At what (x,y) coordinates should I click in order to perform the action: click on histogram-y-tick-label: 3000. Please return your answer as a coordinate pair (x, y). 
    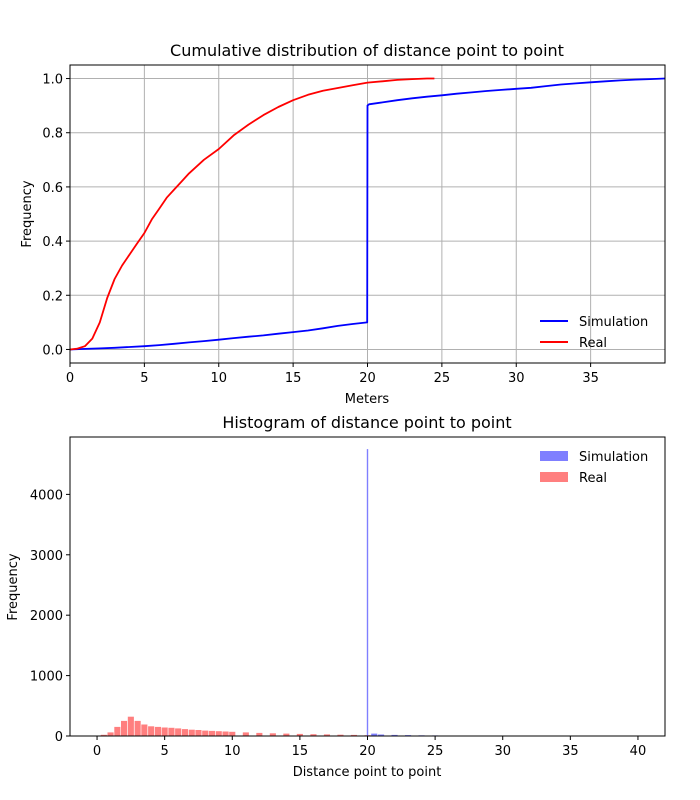
    Looking at the image, I should click on (46, 556).